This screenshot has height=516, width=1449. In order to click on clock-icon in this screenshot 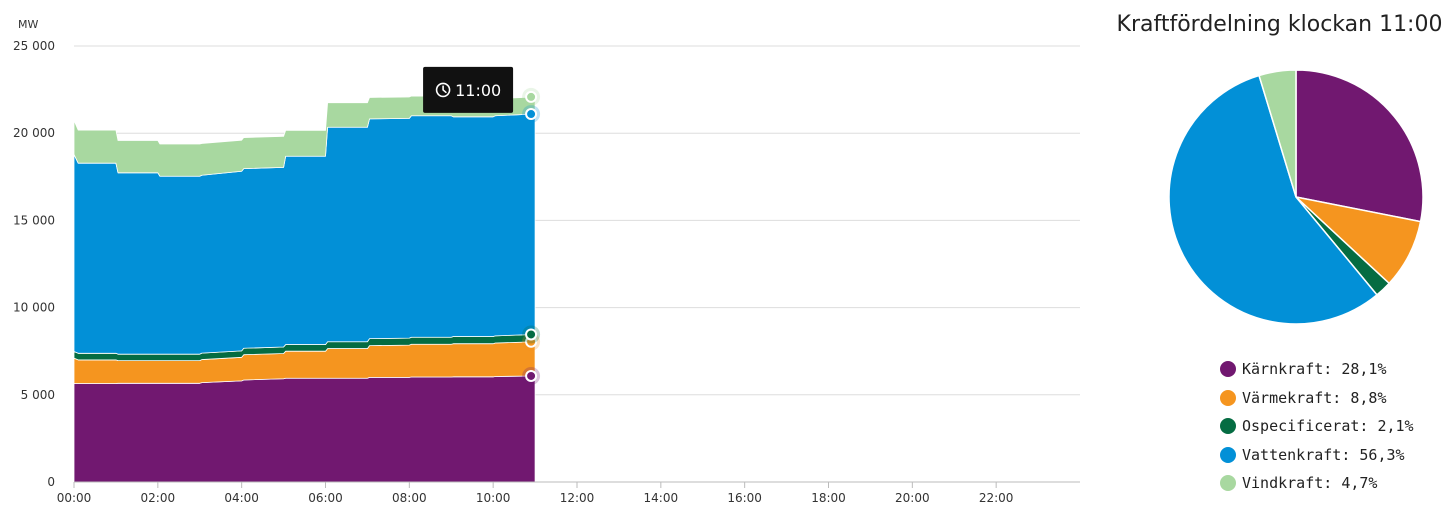, I will do `click(443, 90)`.